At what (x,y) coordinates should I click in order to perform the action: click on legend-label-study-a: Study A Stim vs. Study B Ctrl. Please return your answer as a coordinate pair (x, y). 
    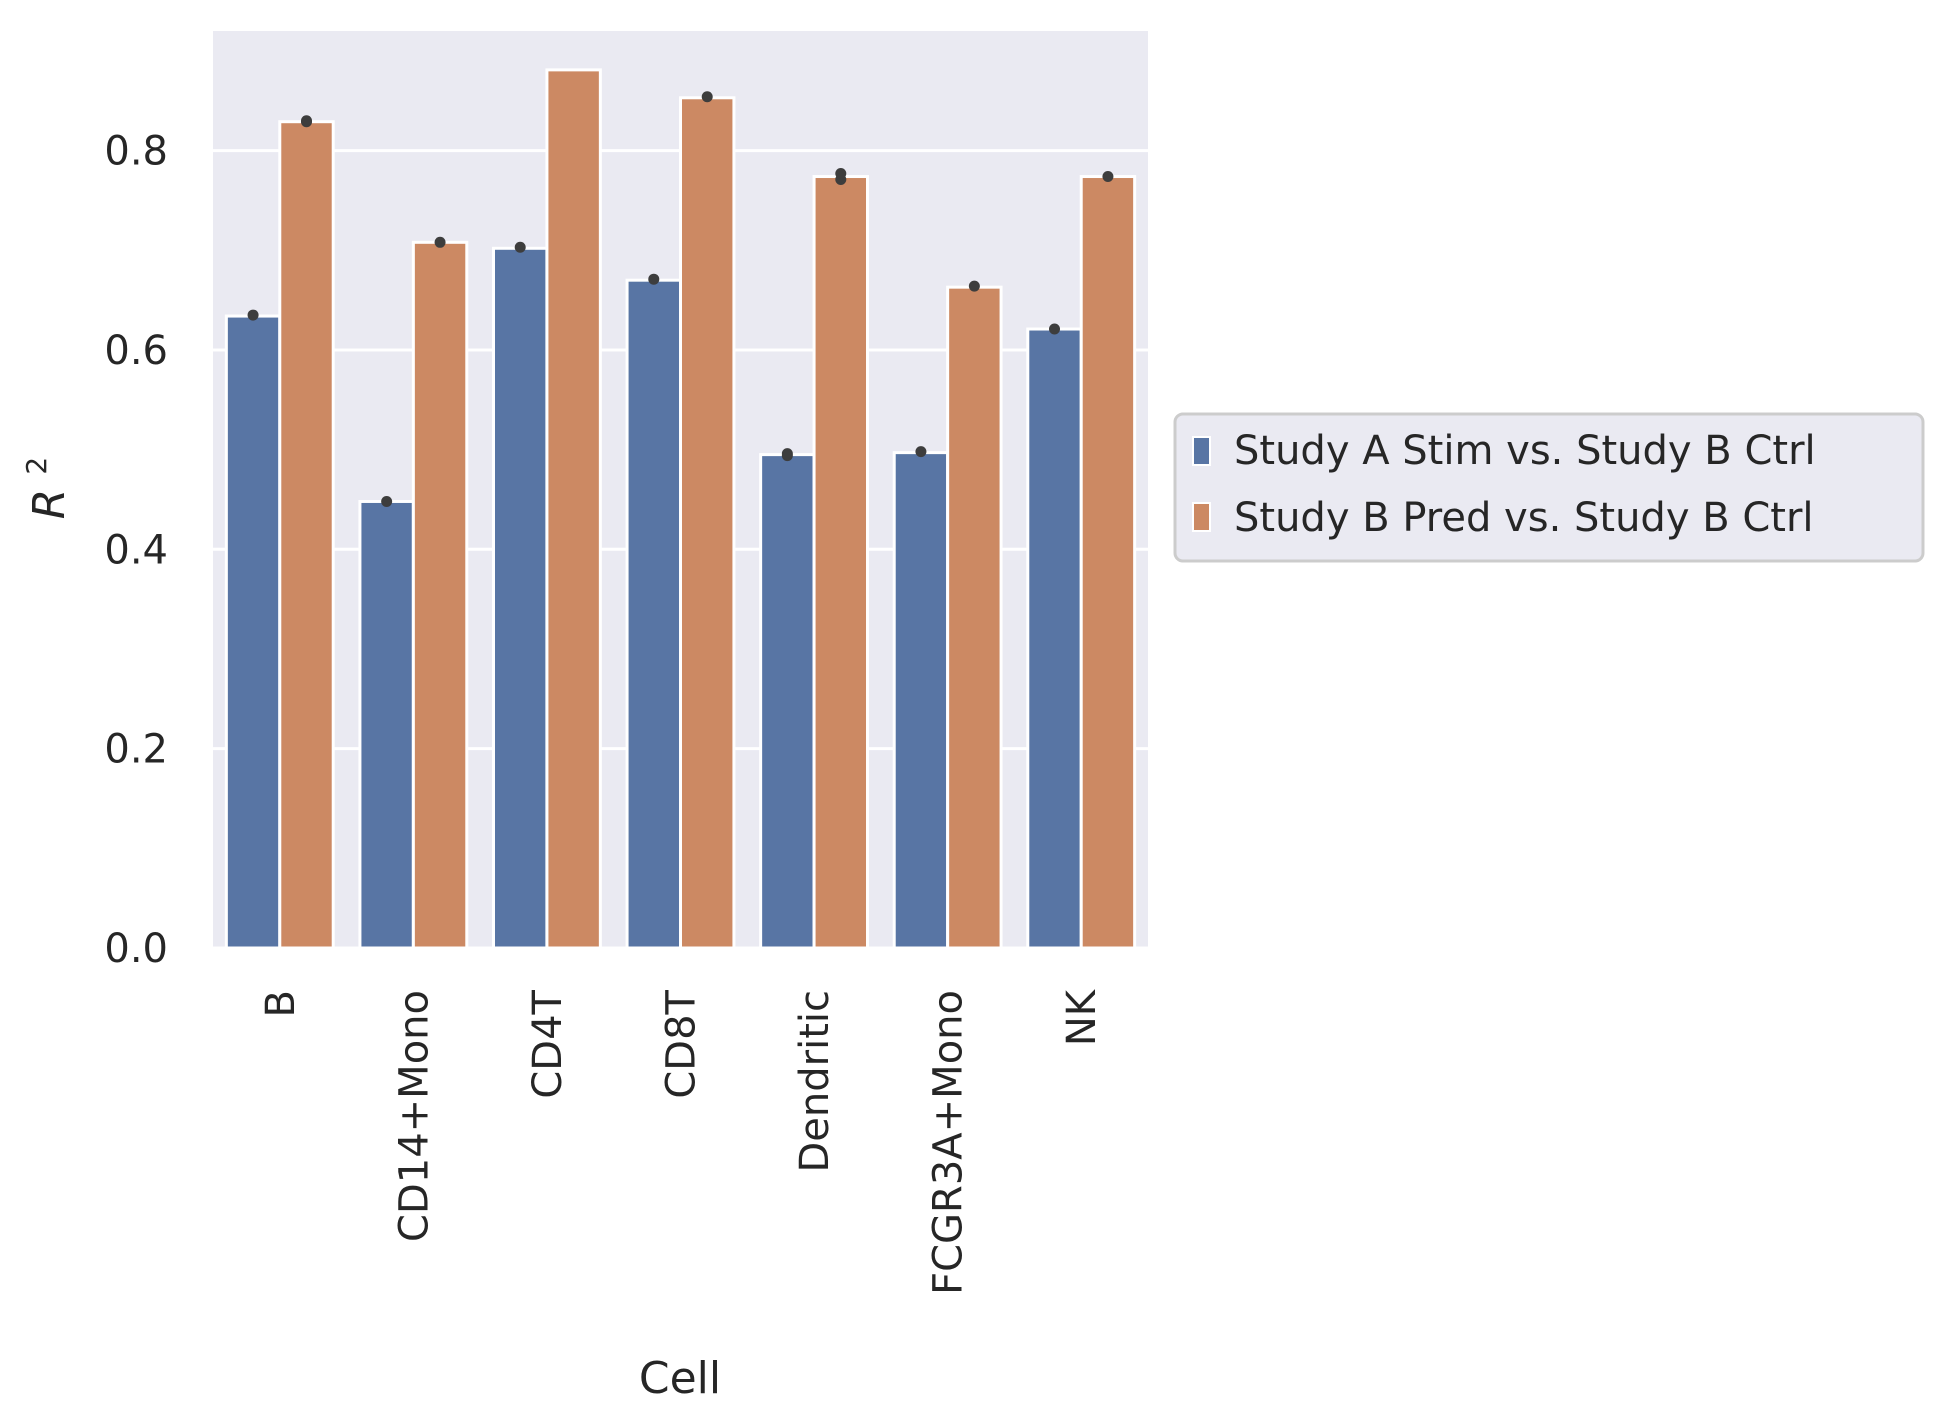
    Looking at the image, I should click on (1525, 451).